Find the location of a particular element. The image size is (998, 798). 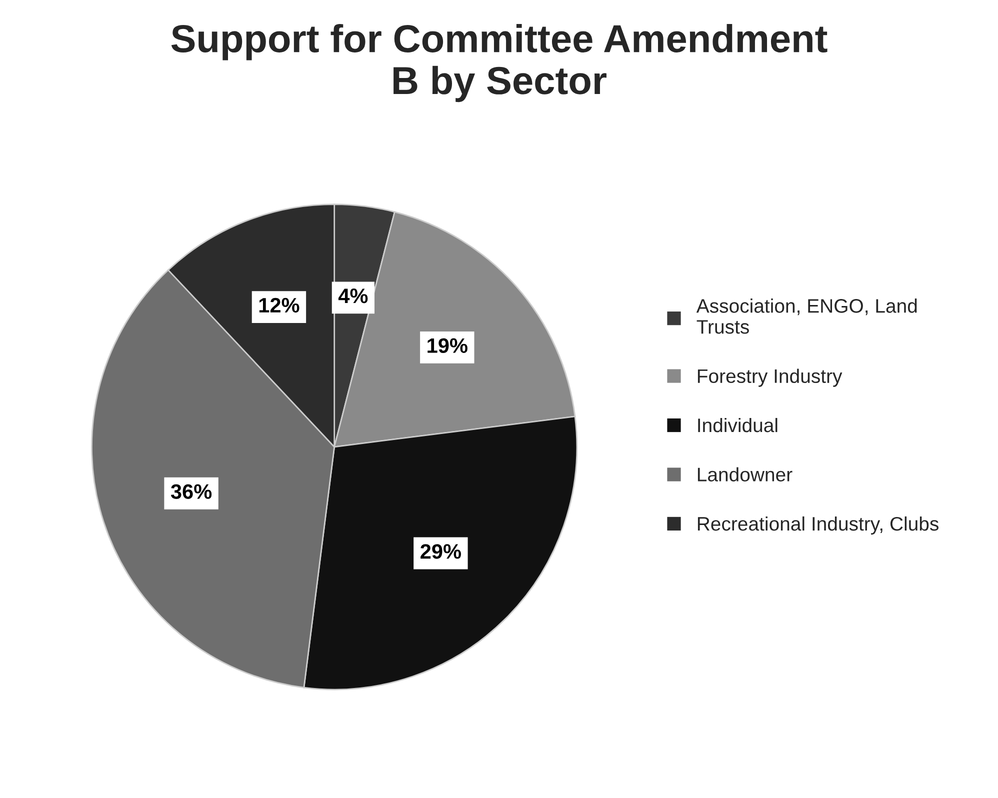

legend-label: Forestry Industry is located at coordinates (770, 377).